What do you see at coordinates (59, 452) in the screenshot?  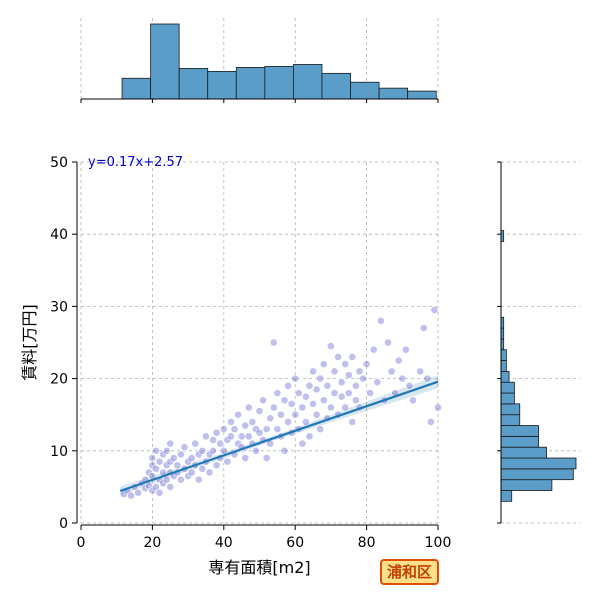 I see `y-tick-label: 10` at bounding box center [59, 452].